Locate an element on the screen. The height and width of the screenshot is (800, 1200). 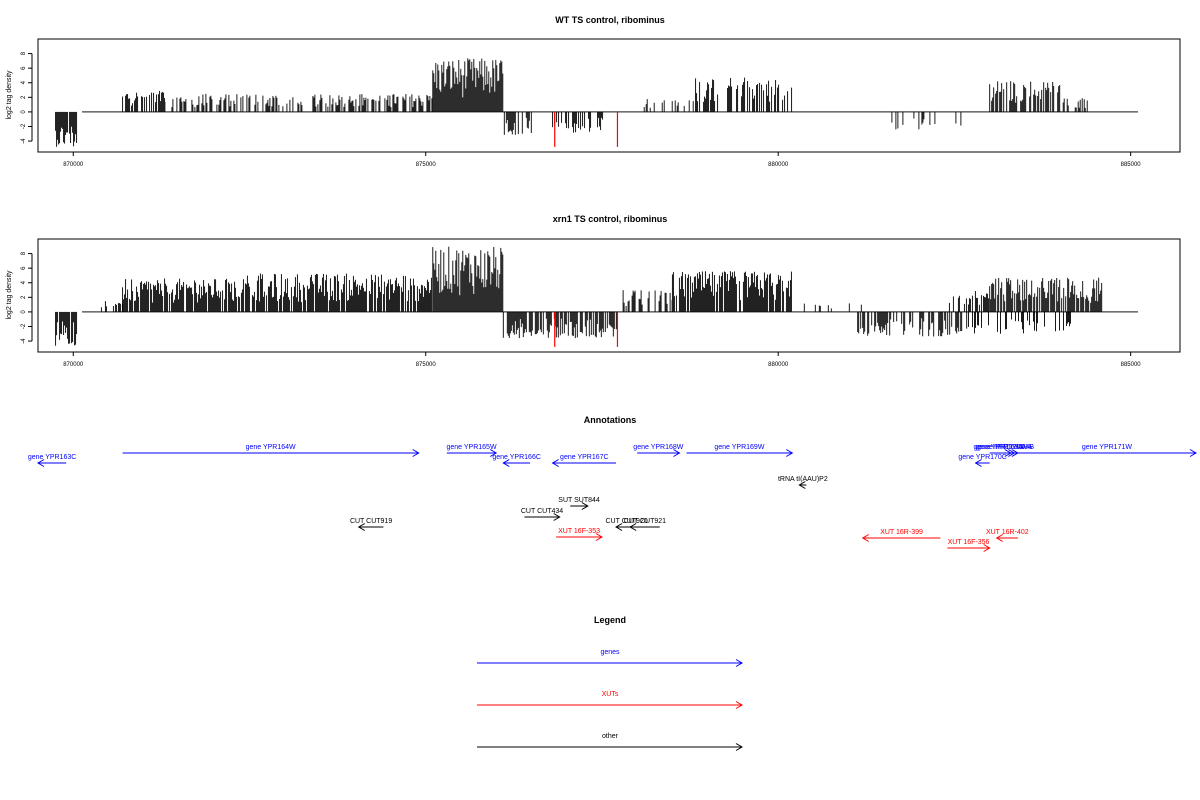
feature-label: gene YPR169W-A is located at coordinates (1003, 447).